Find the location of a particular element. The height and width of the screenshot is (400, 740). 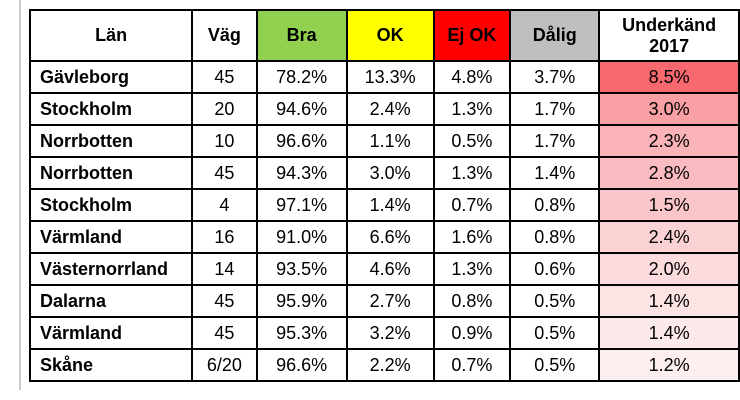

table-row: Dalarna 45 95.9% 2.7% 0.8% 0.5% 1.4% is located at coordinates (384, 301).